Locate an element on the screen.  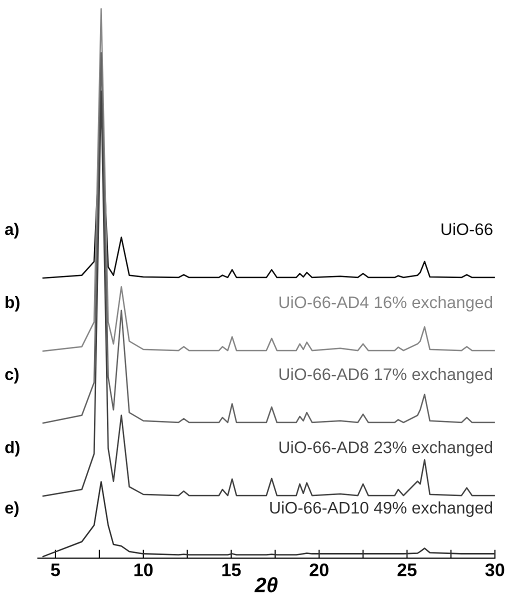
x-tick-label: 10 is located at coordinates (143, 569).